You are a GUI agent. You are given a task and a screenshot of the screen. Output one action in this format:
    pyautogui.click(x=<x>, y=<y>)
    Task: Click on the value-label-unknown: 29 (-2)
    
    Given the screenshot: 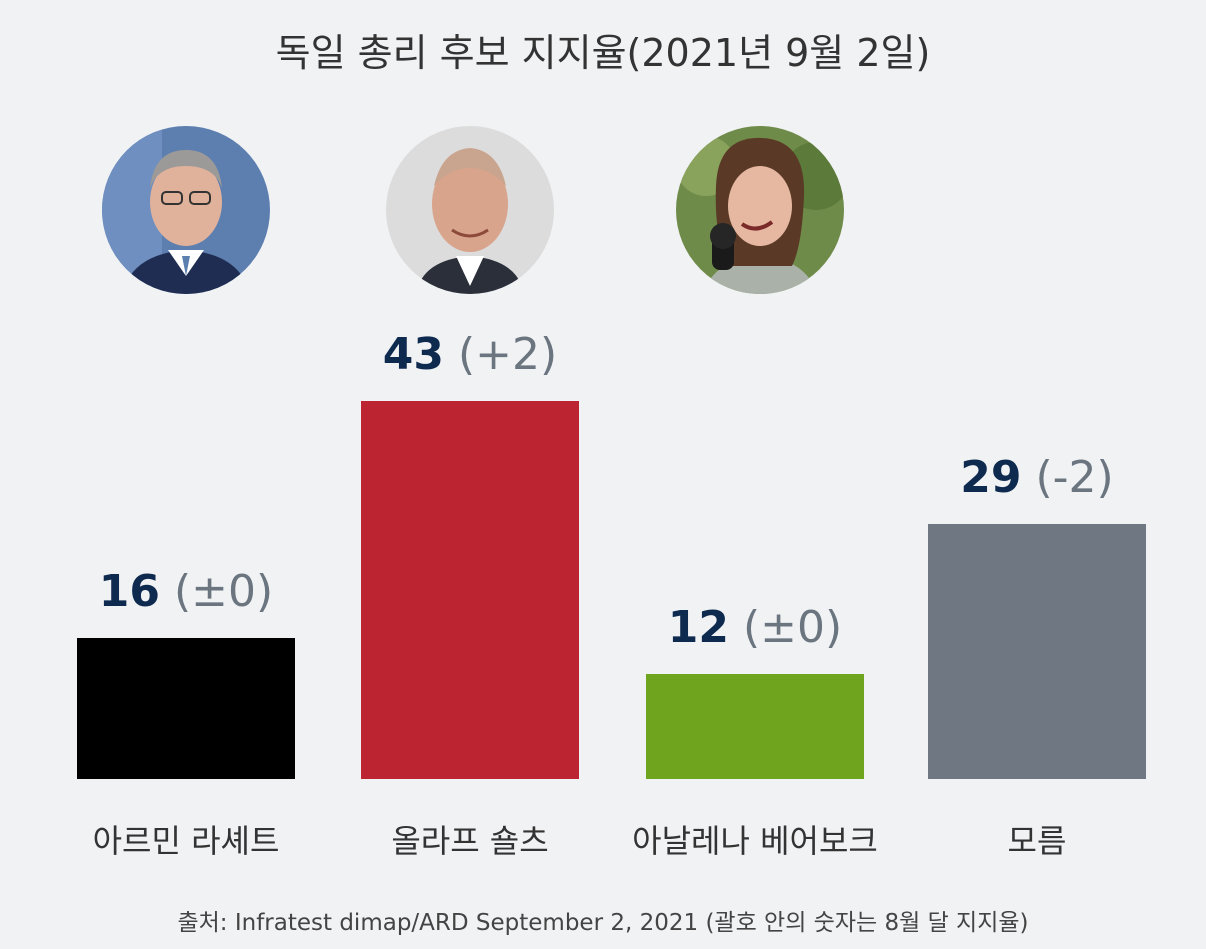 What is the action you would take?
    pyautogui.click(x=1037, y=477)
    